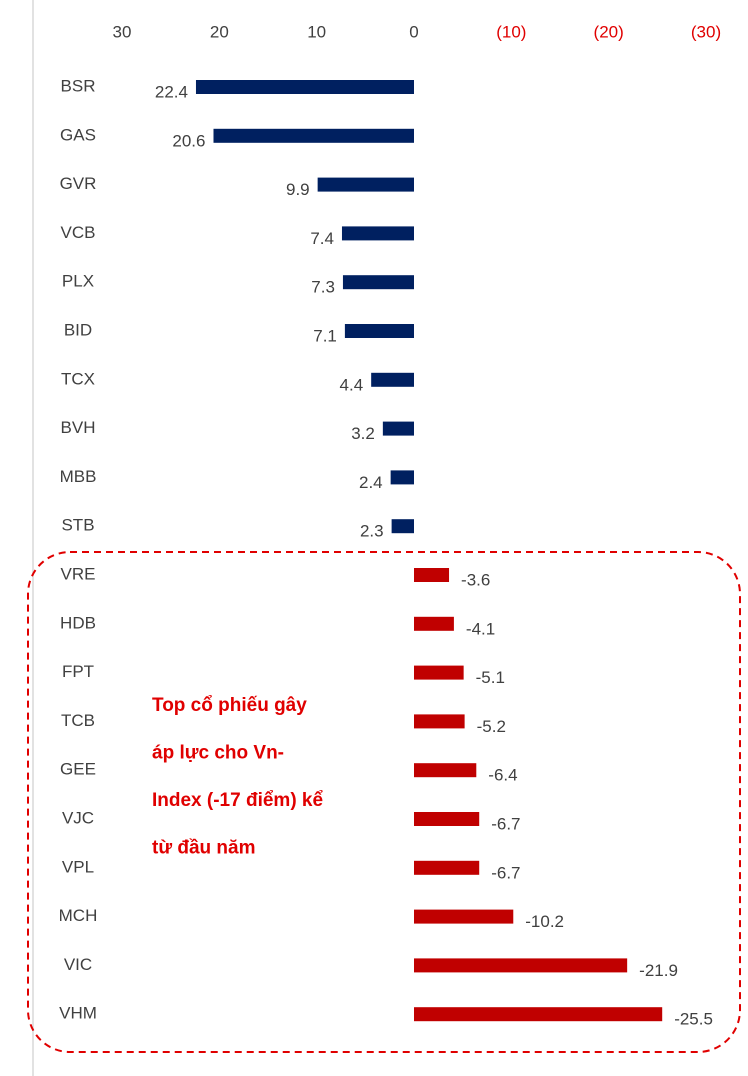 The width and height of the screenshot is (748, 1076). Describe the element at coordinates (372, 531) in the screenshot. I see `data-label: 2.3` at that location.